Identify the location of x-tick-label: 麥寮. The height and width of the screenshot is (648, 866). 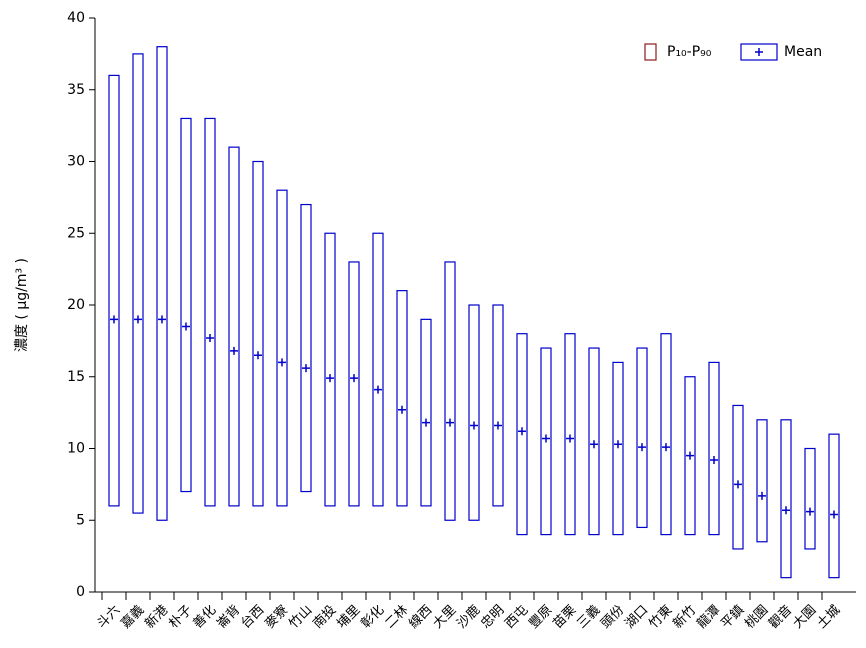
(277, 617).